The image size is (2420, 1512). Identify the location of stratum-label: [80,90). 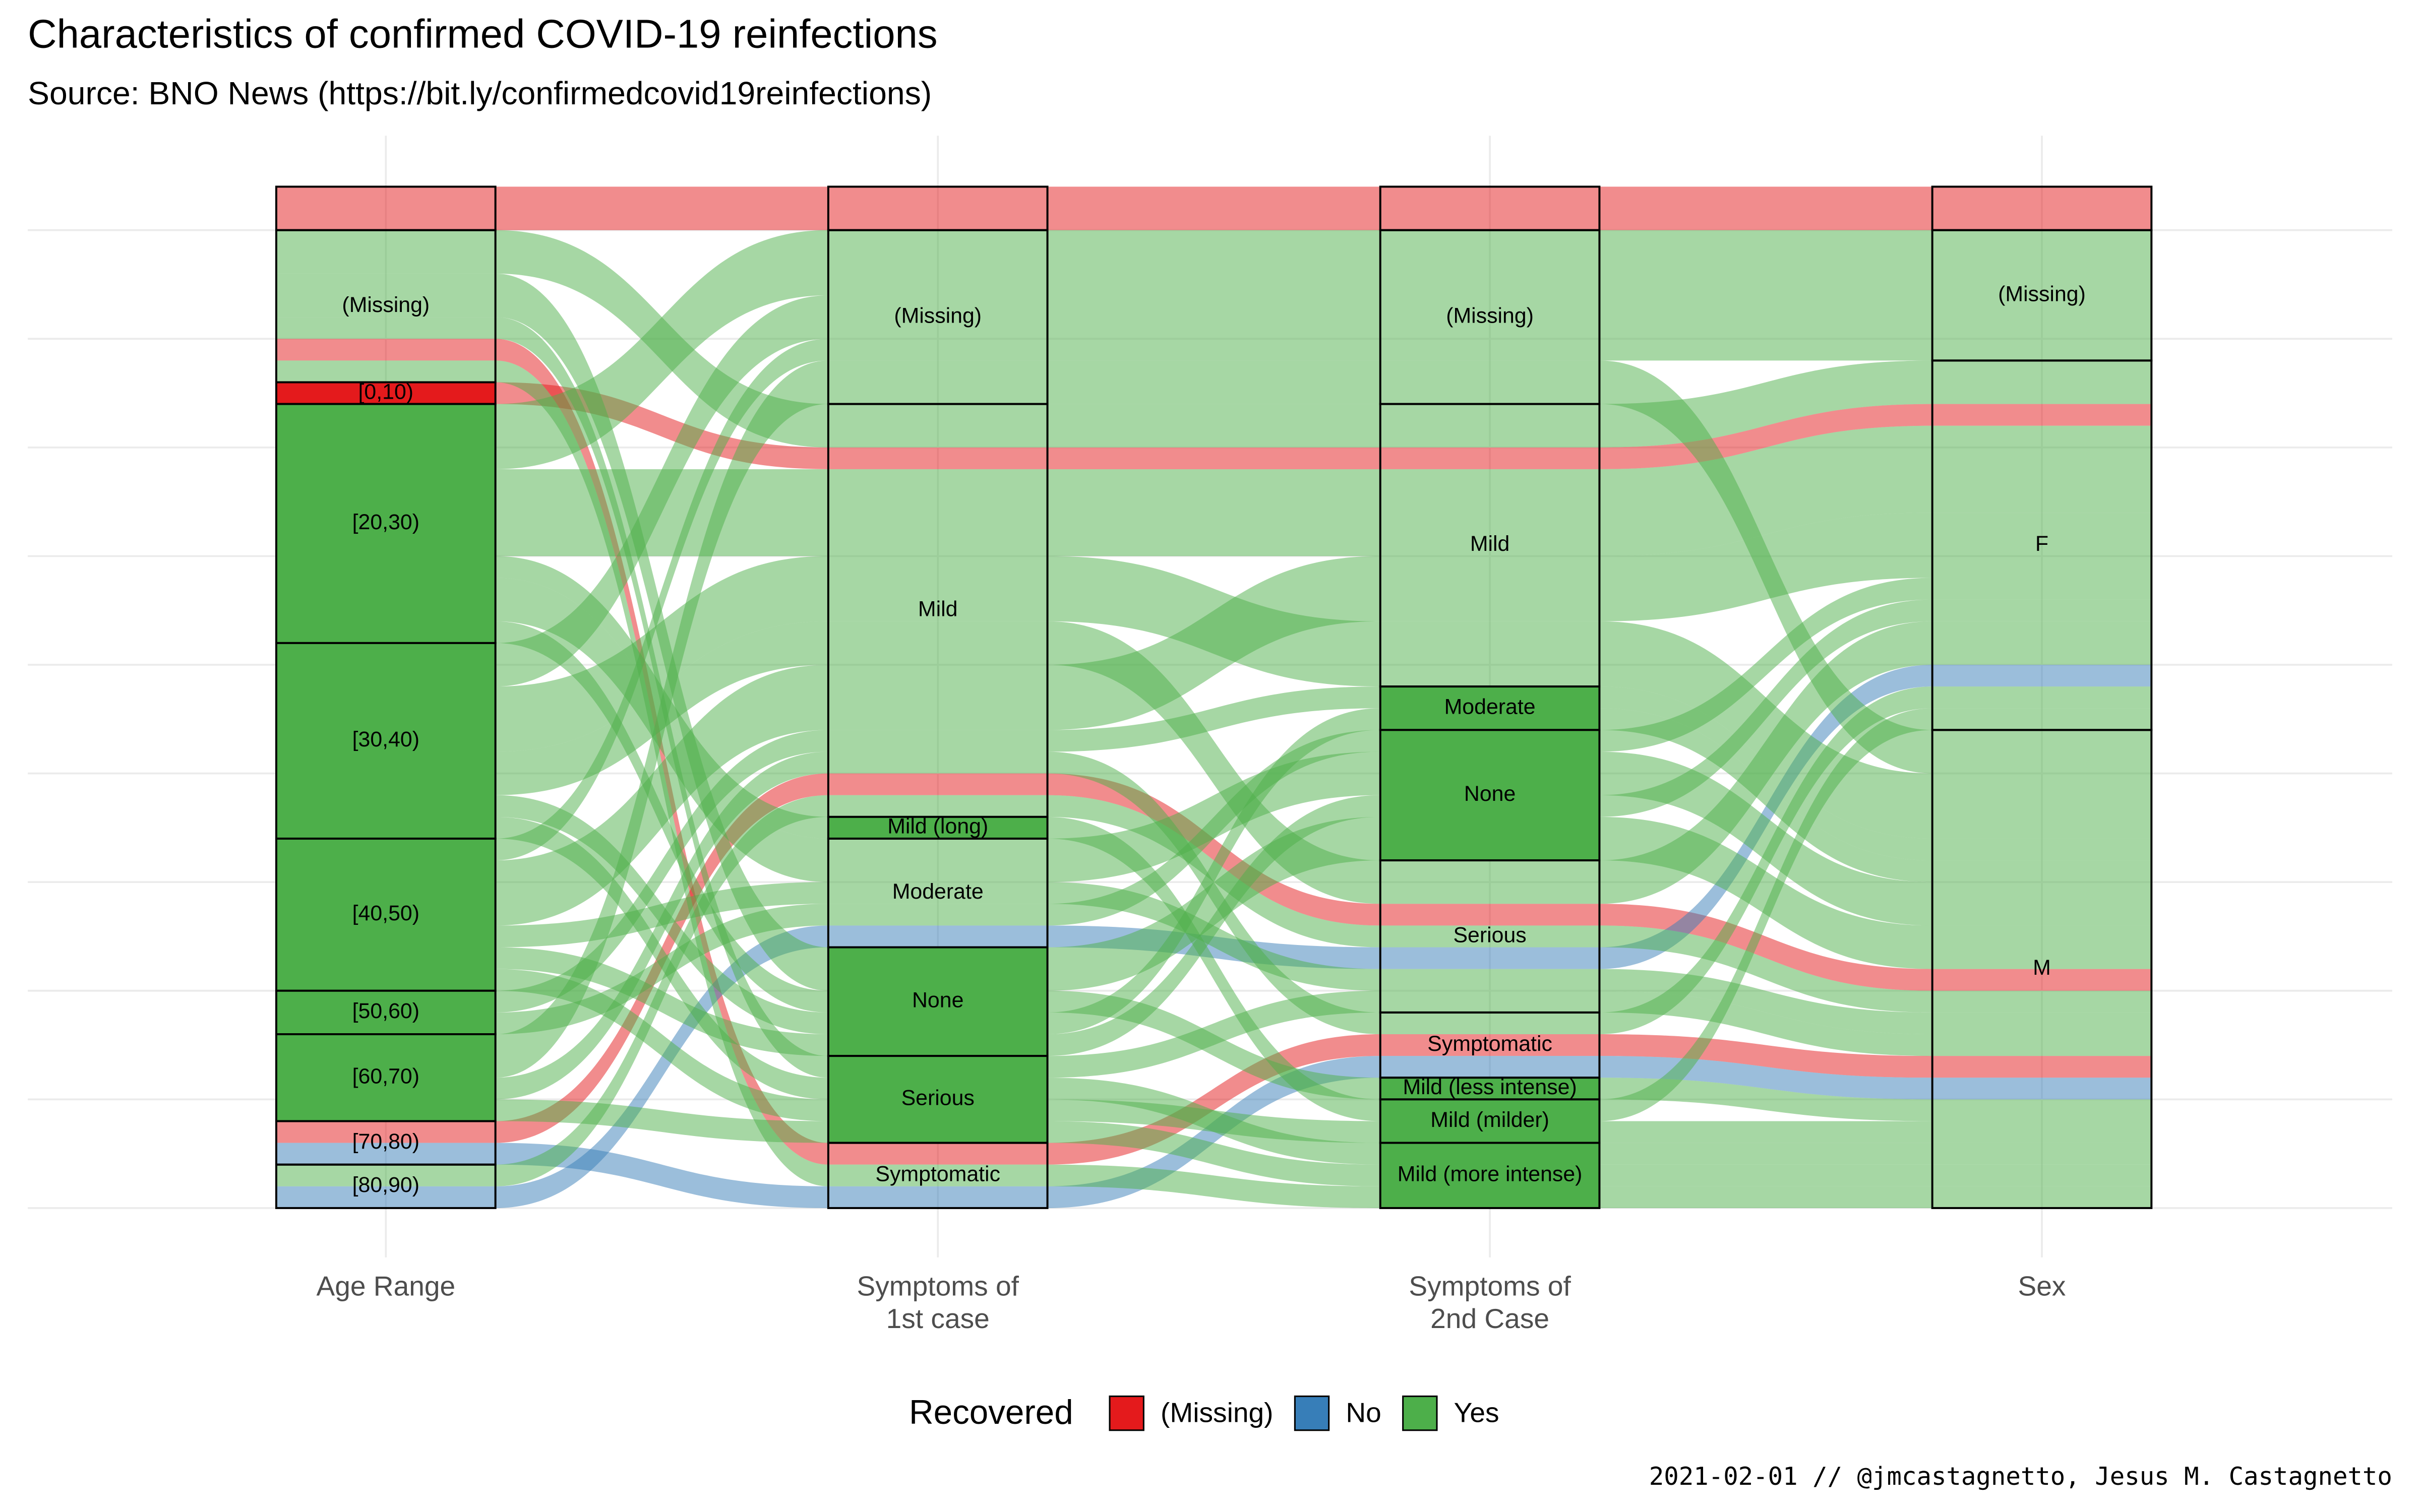
(385, 1185).